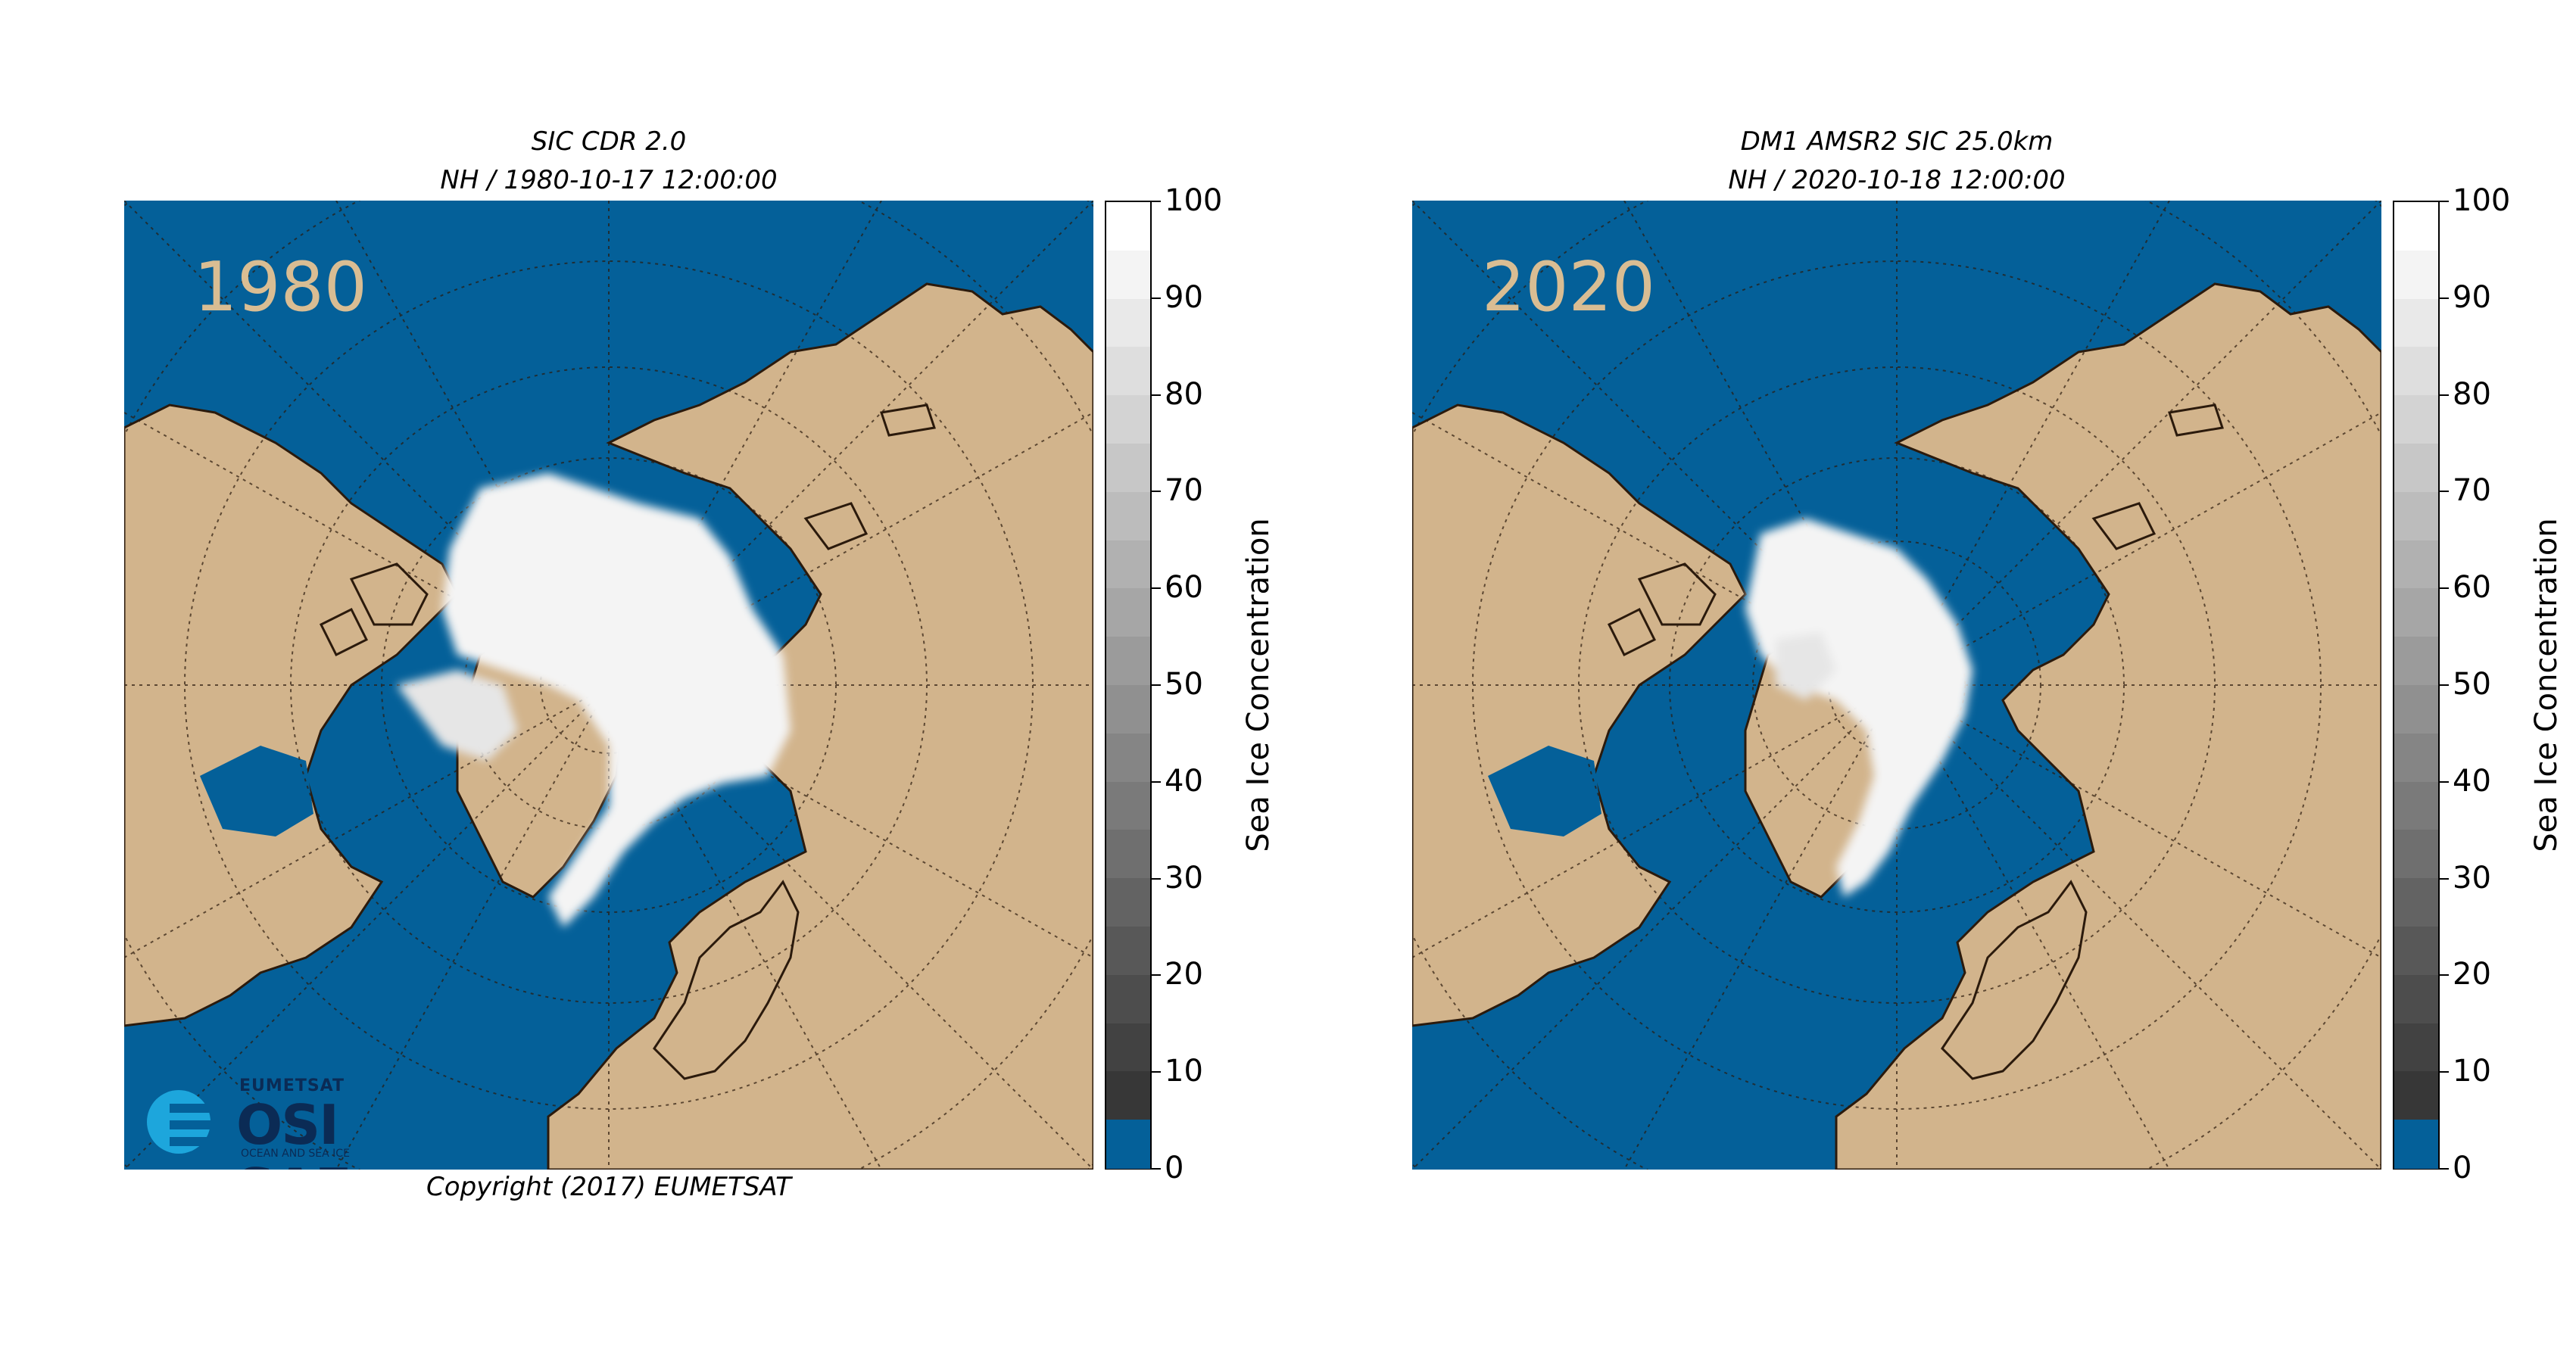 This screenshot has width=2576, height=1352. I want to click on year-label: 2020, so click(1569, 287).